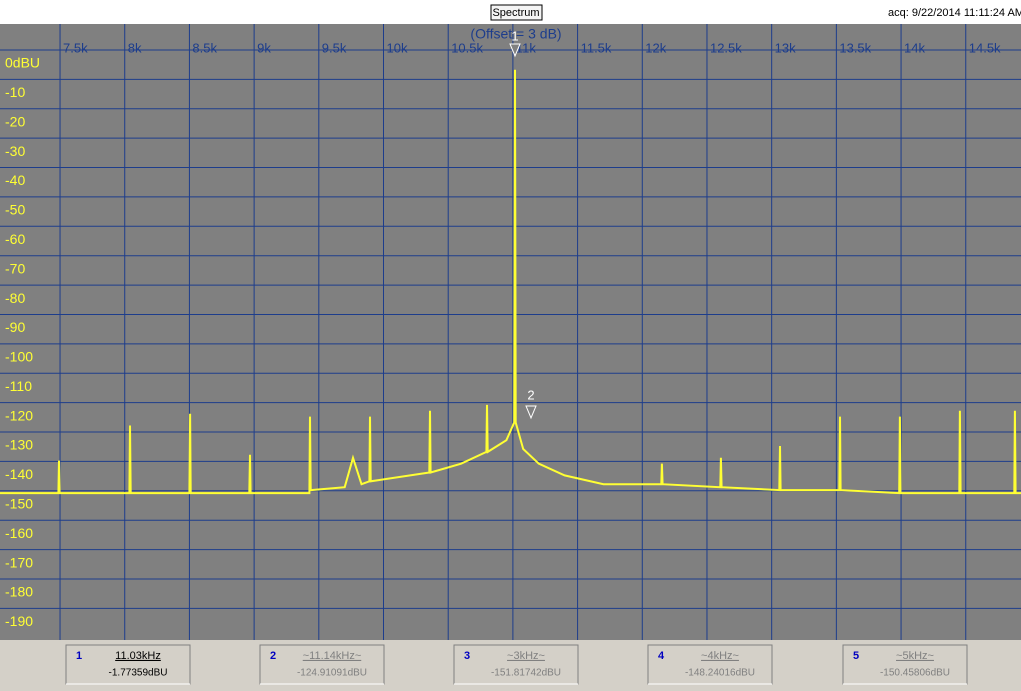 This screenshot has width=1021, height=691. What do you see at coordinates (19, 621) in the screenshot?
I see `y-tick-label: -190` at bounding box center [19, 621].